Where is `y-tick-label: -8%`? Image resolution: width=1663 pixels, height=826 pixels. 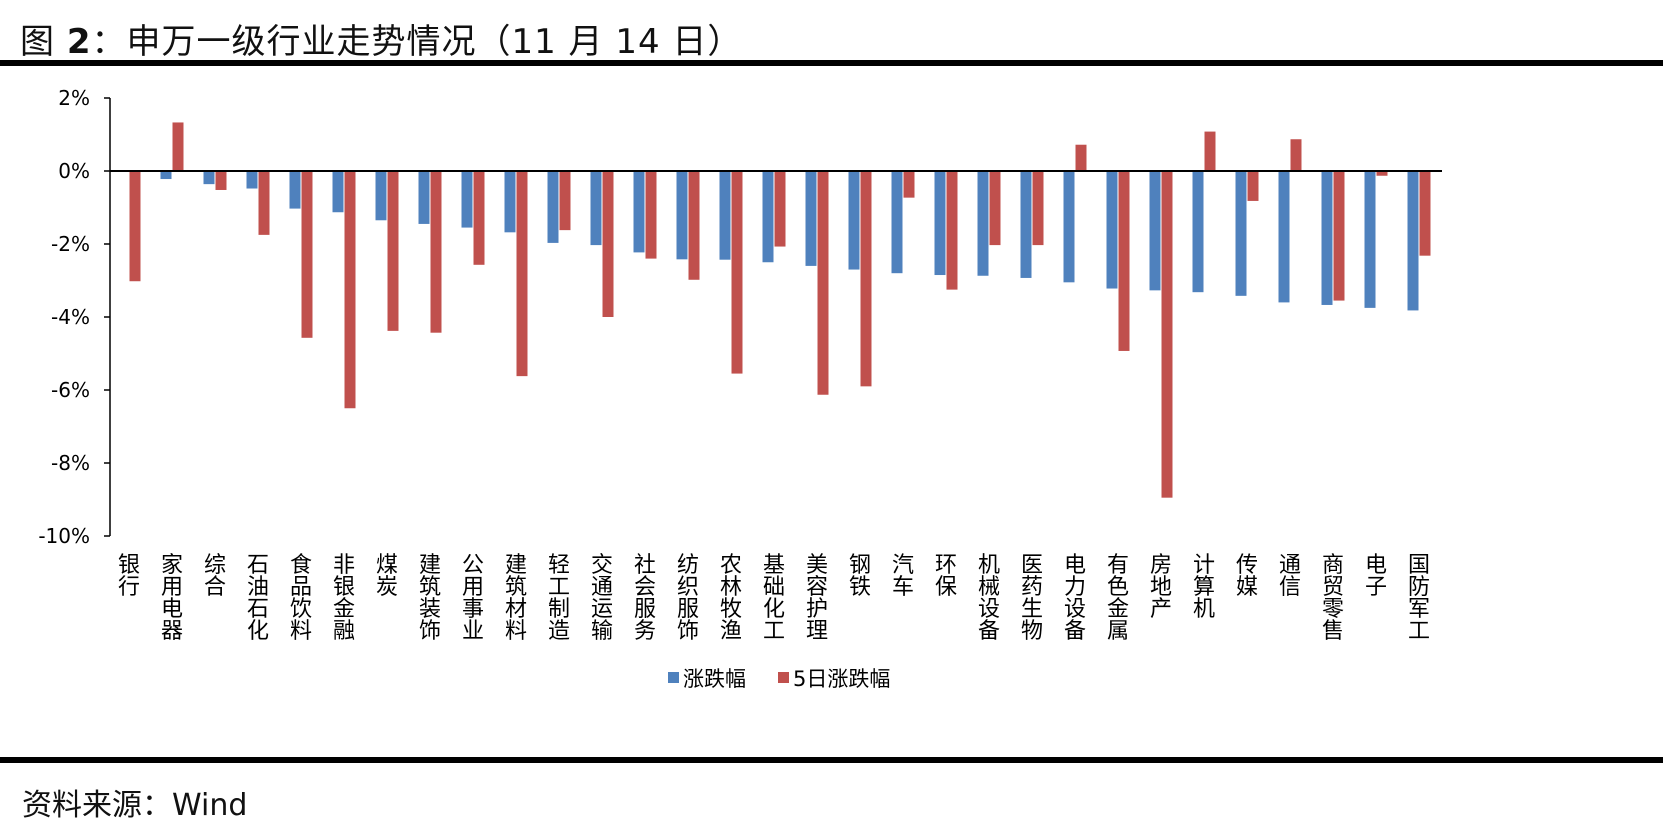
y-tick-label: -8% is located at coordinates (70, 463).